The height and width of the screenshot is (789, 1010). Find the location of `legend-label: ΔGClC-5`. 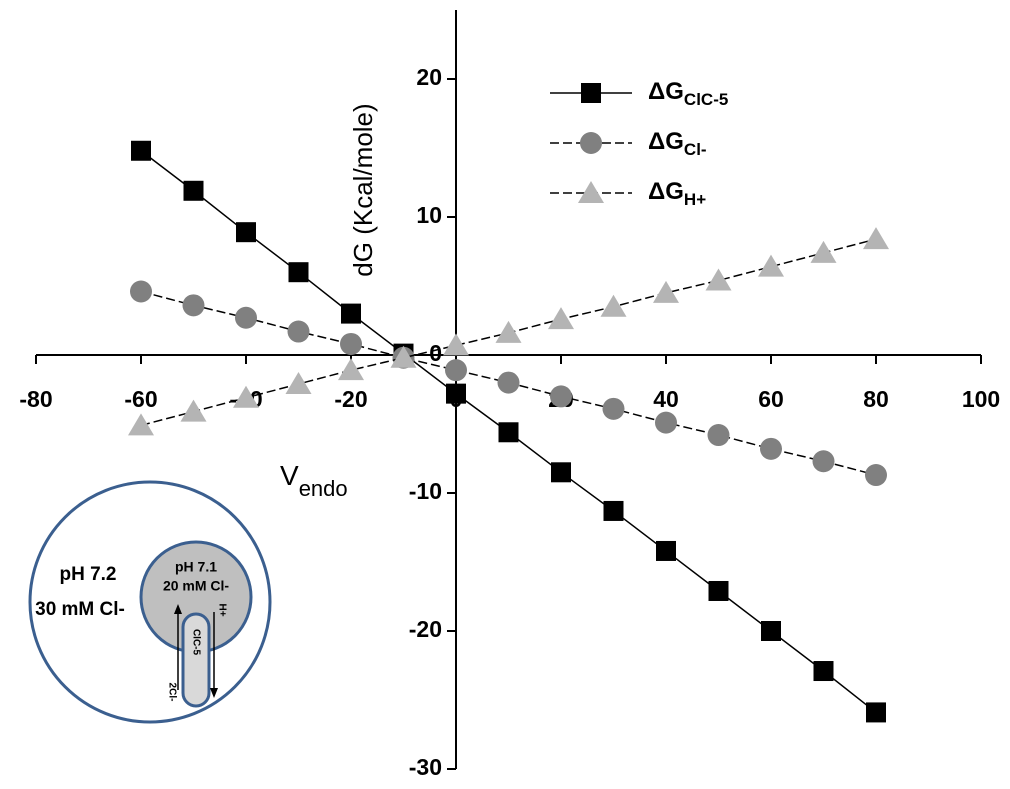

legend-label: ΔGClC-5 is located at coordinates (688, 93).